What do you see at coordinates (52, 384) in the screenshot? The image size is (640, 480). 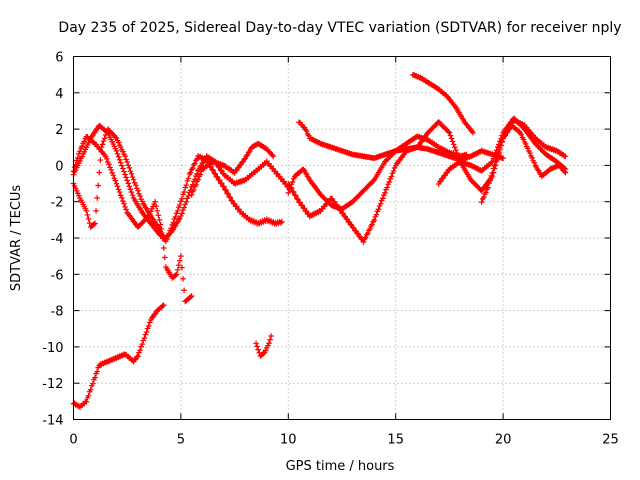 I see `y-tick-label: -12` at bounding box center [52, 384].